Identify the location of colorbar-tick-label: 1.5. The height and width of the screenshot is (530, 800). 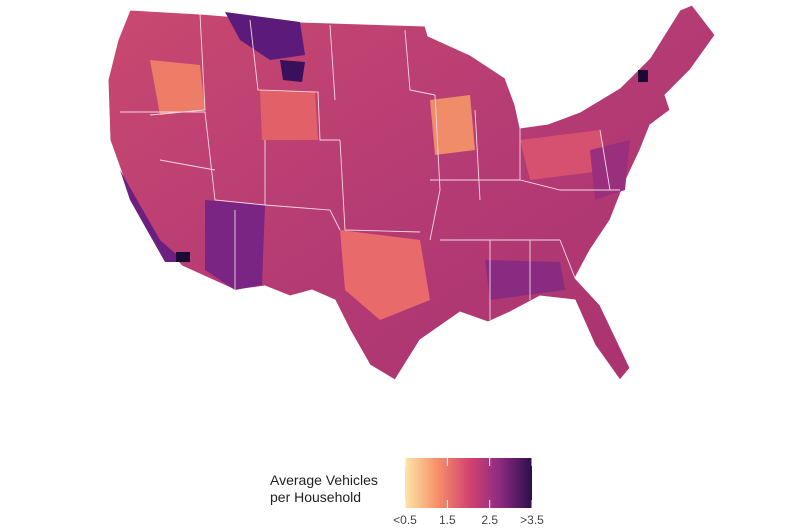
(447, 520).